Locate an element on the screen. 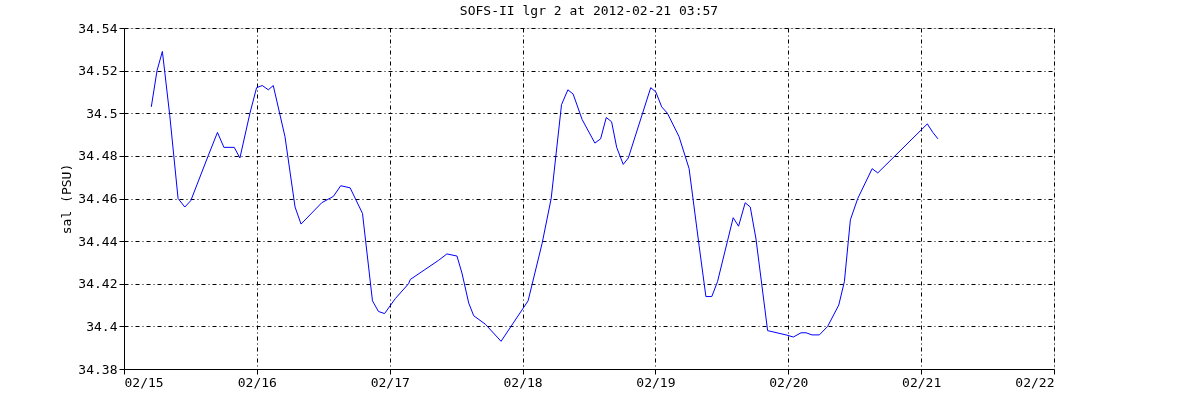 The width and height of the screenshot is (1200, 420). x-tick-label: 02/17 is located at coordinates (390, 382).